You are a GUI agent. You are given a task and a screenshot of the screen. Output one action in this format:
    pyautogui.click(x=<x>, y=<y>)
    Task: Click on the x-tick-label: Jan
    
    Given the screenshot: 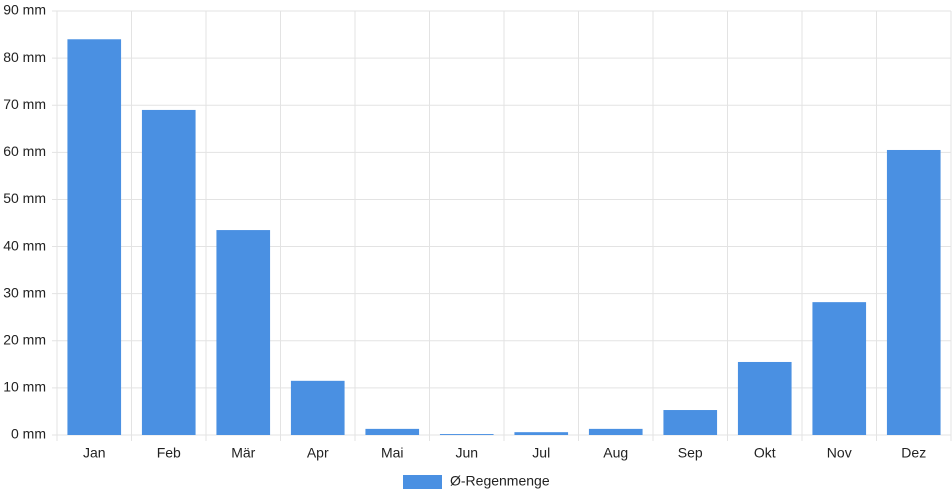 What is the action you would take?
    pyautogui.click(x=94, y=453)
    